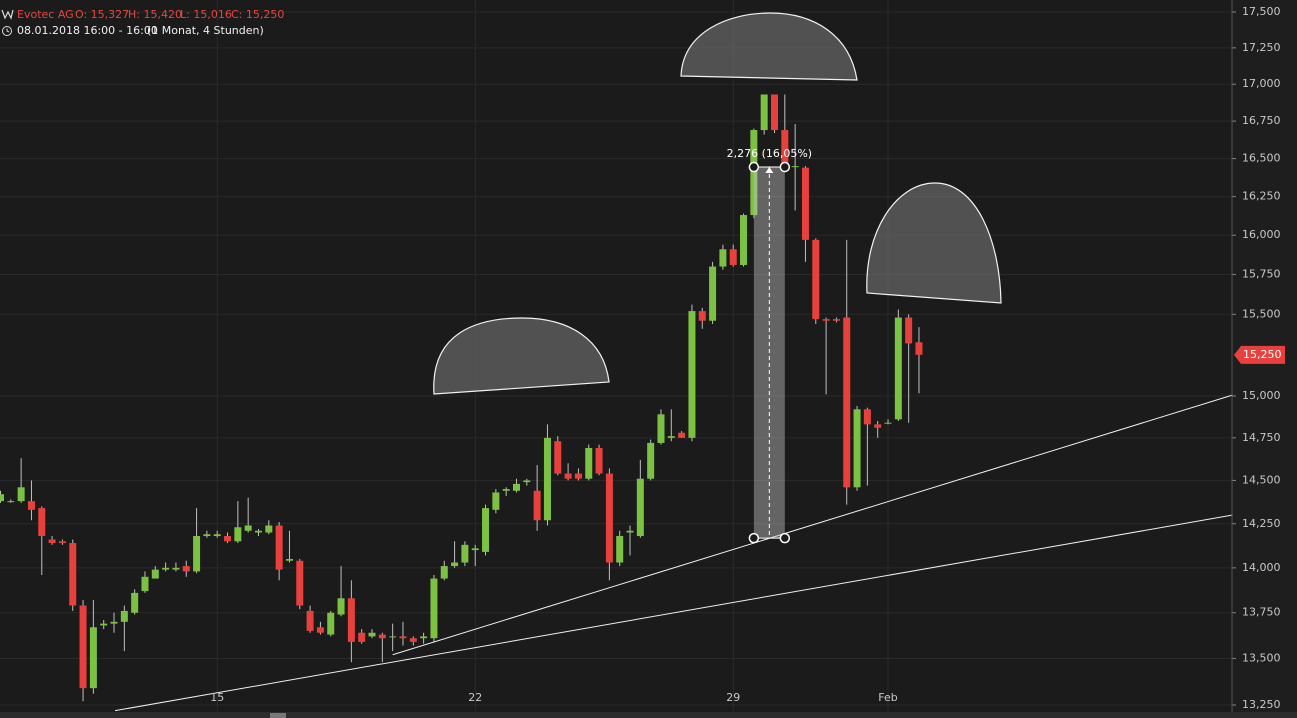 This screenshot has height=718, width=1297. Describe the element at coordinates (1261, 11) in the screenshot. I see `y-tick-label: 17,500` at that location.